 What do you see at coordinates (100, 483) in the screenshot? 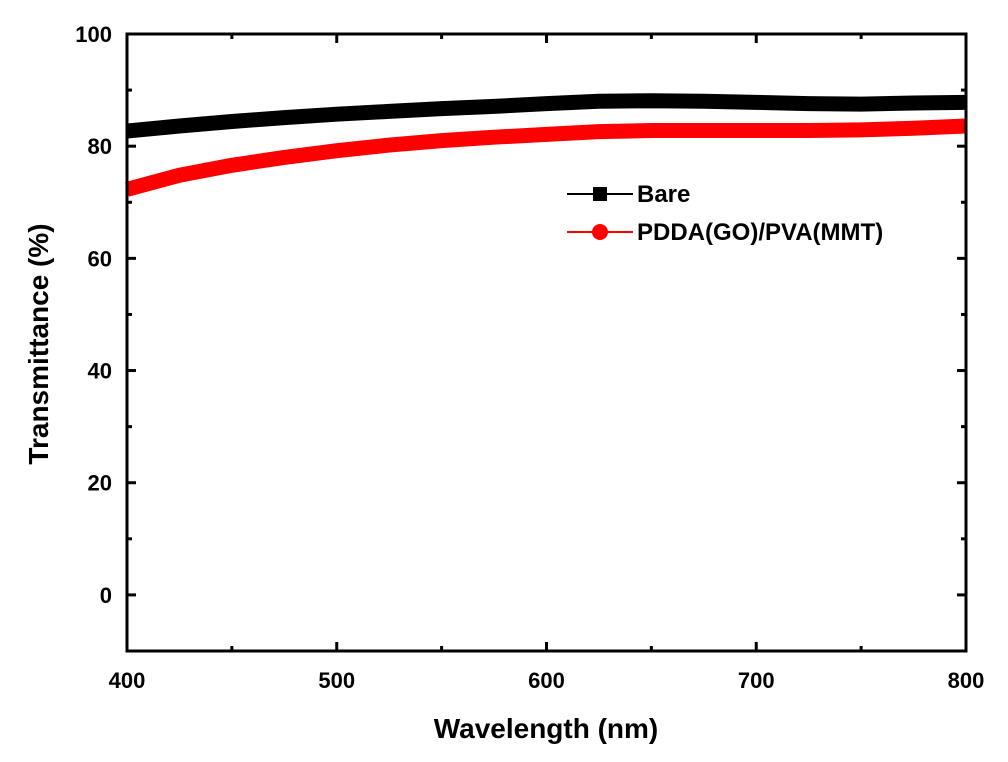
I see `y-tick-label: 20` at bounding box center [100, 483].